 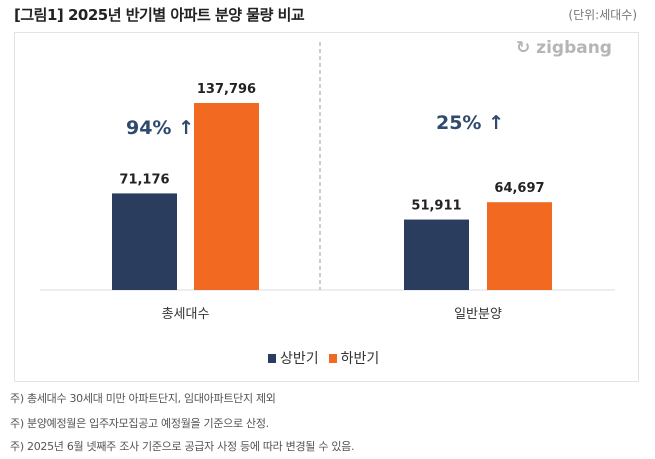 I want to click on data-label: 51,911, so click(x=436, y=206).